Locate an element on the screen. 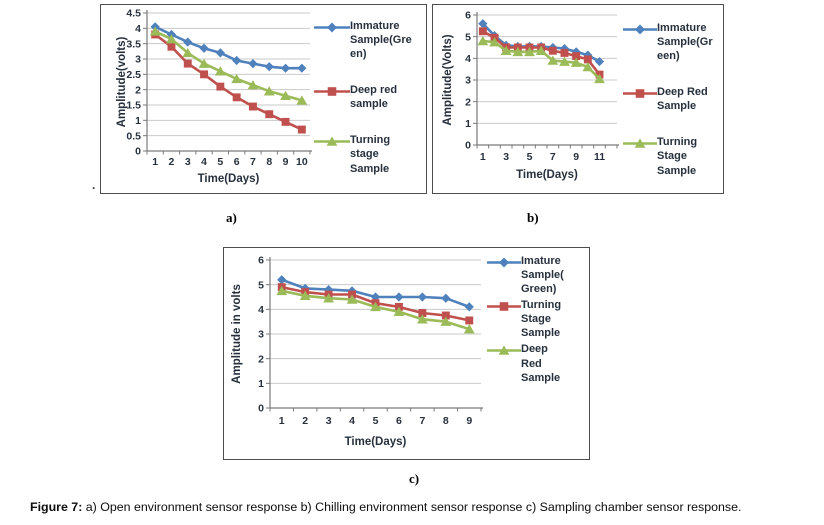  y-tick-label: 0.5 is located at coordinates (133, 136).